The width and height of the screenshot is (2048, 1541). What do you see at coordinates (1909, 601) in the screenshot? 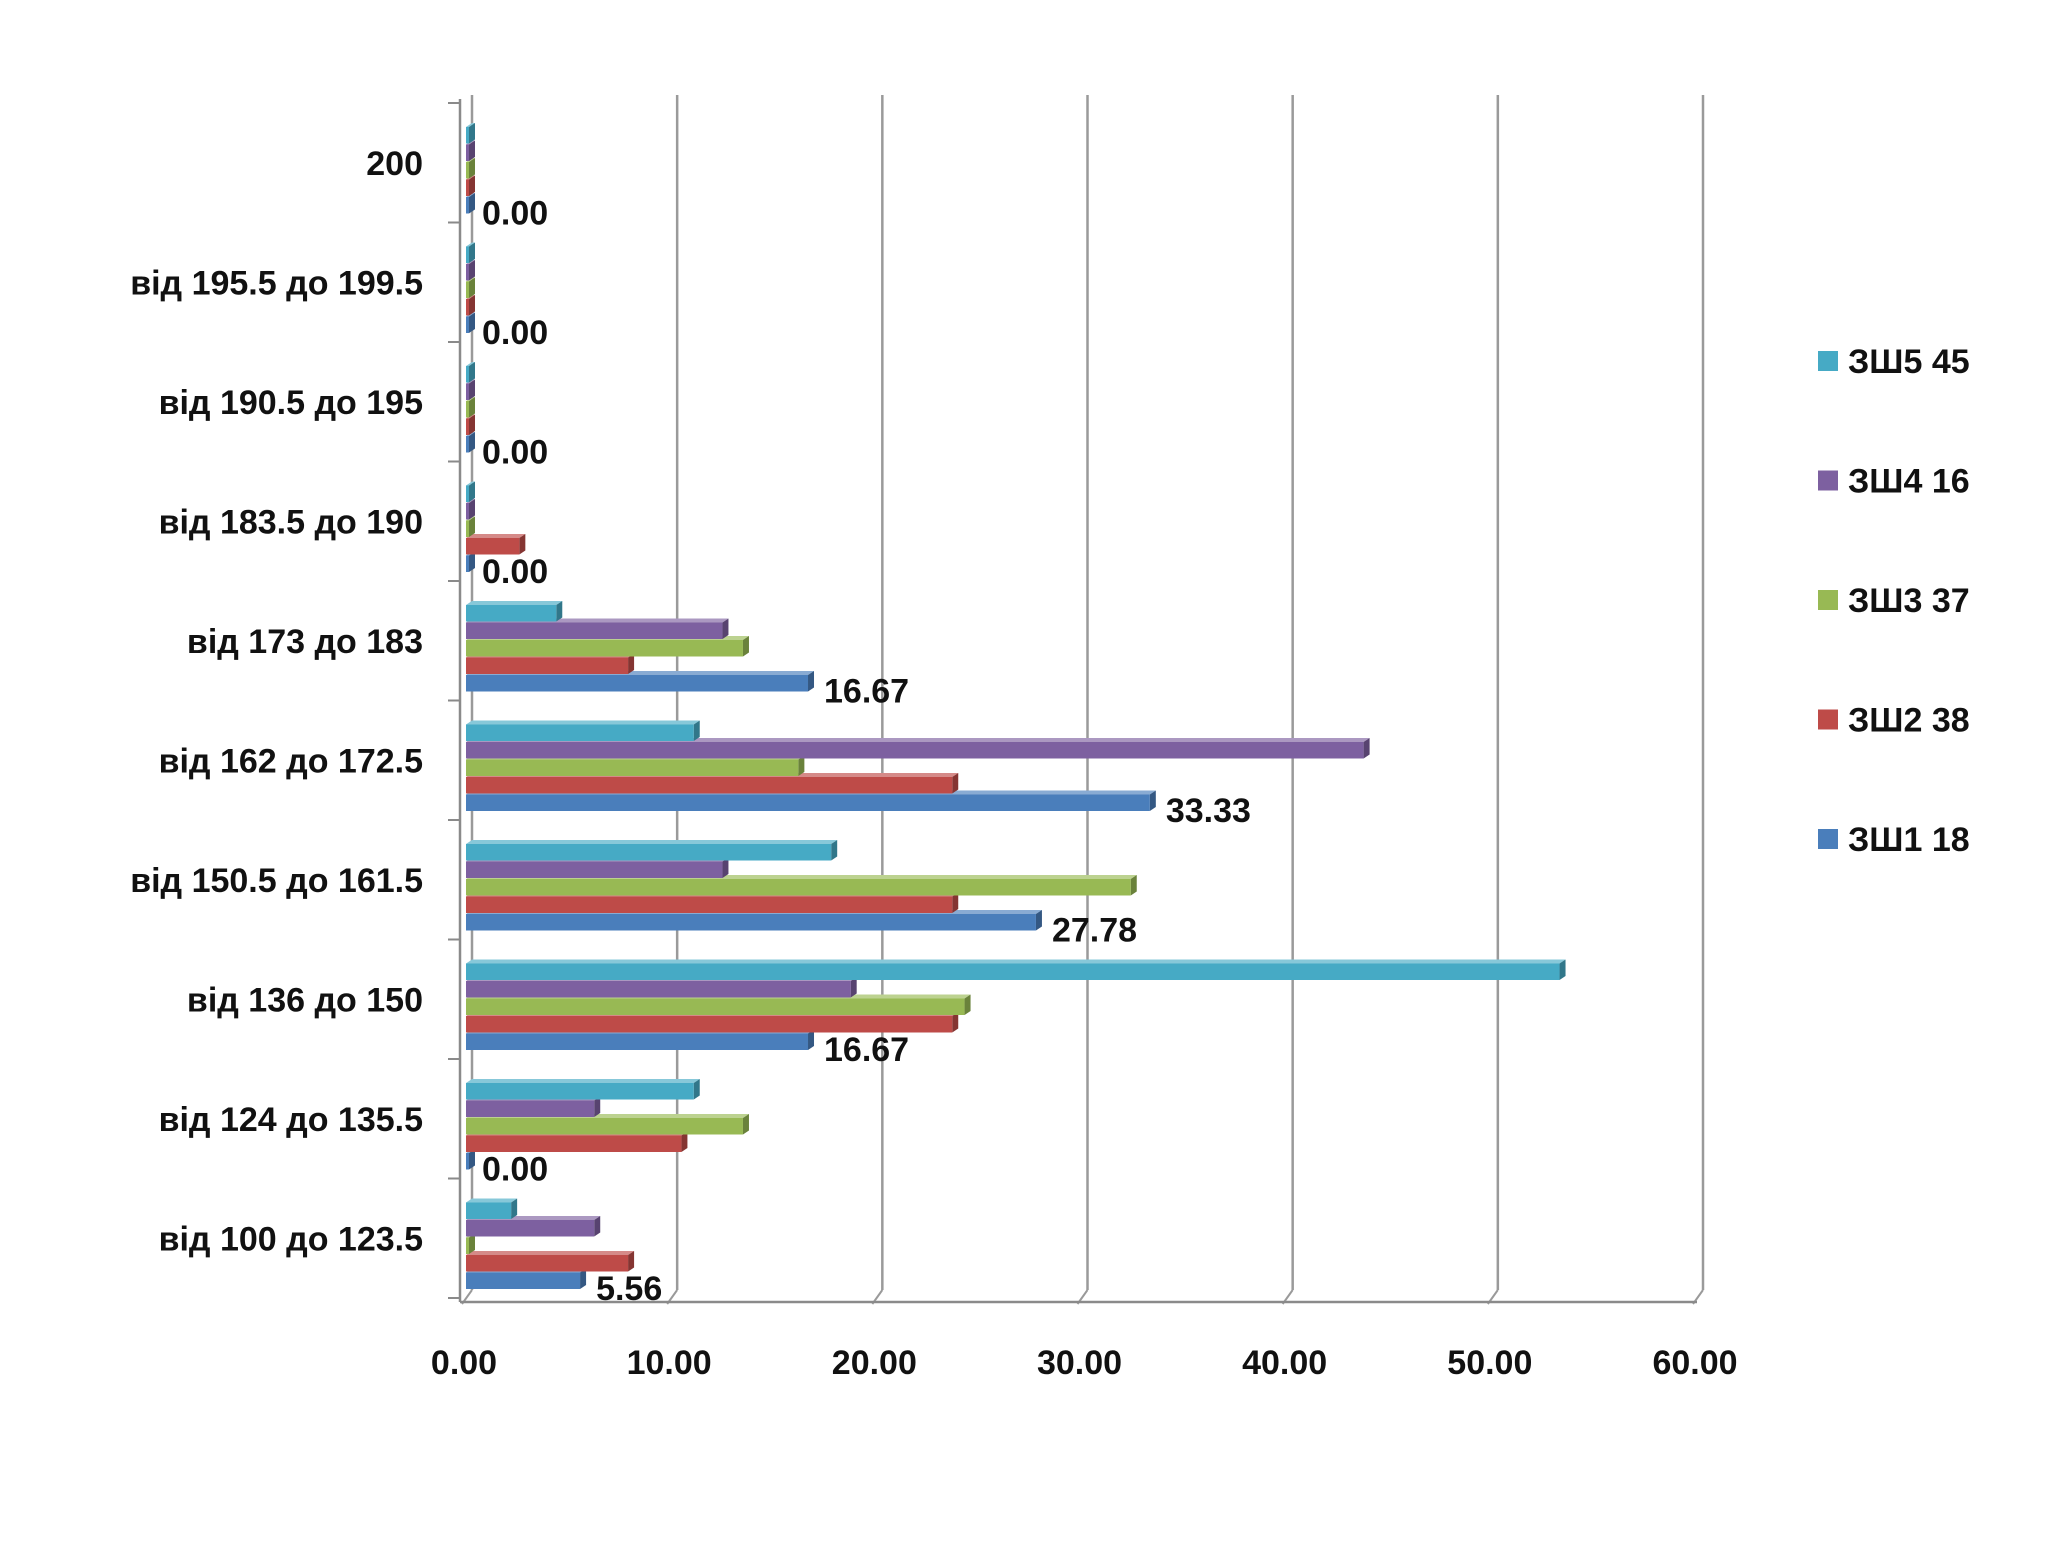
I see `legend-label: ЗШ3 37` at bounding box center [1909, 601].